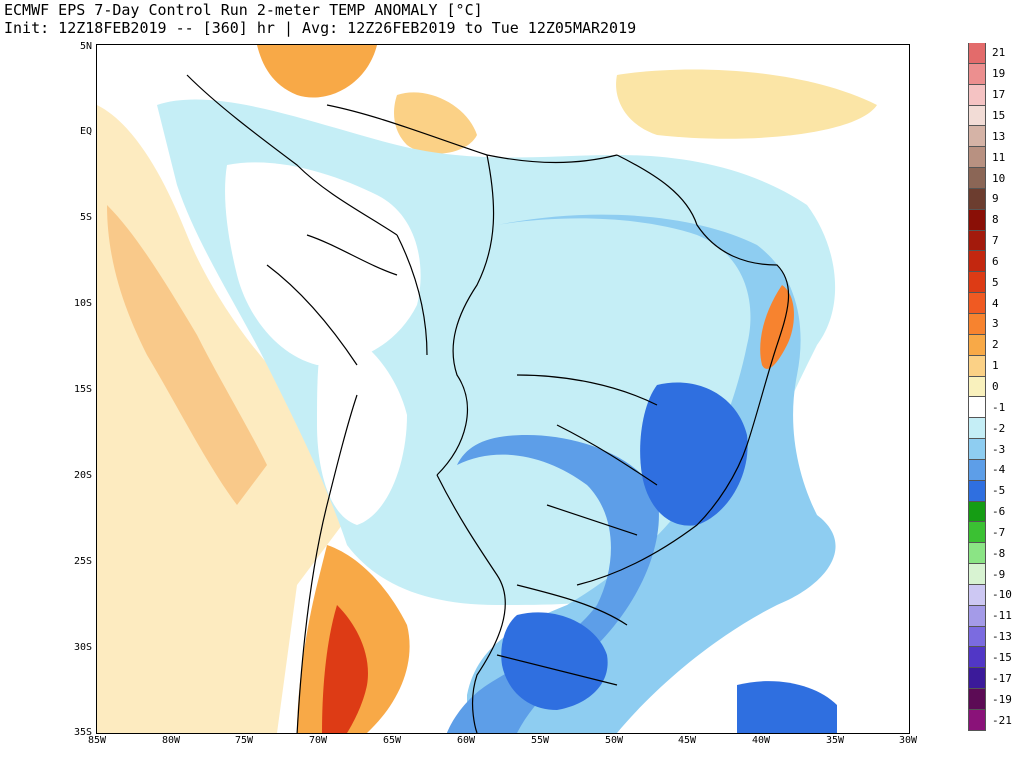 This screenshot has width=1024, height=768. I want to click on lat-tick-25s: 25S, so click(82, 561).